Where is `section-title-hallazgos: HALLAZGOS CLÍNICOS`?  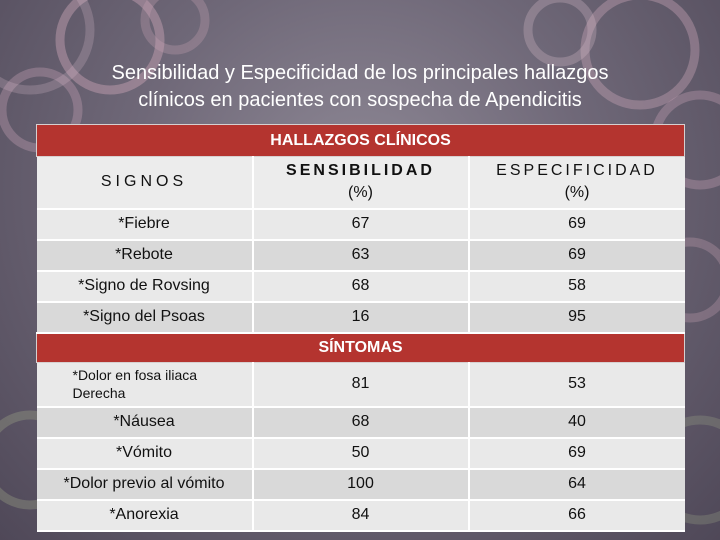
section-title-hallazgos: HALLAZGOS CLÍNICOS is located at coordinates (360, 140).